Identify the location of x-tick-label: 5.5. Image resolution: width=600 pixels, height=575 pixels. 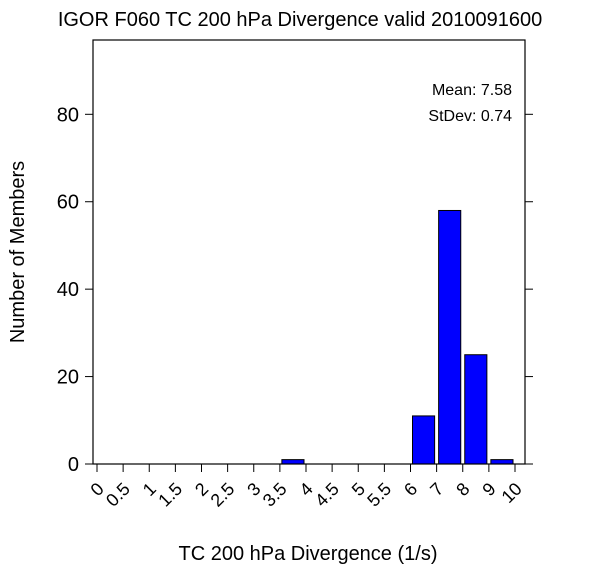
(379, 495).